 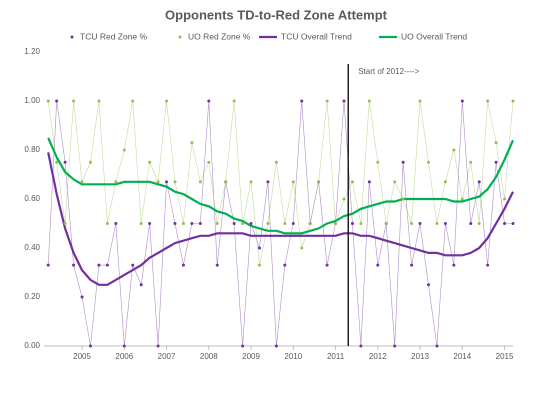 What do you see at coordinates (434, 36) in the screenshot?
I see `legend-label: UO Overall Trend` at bounding box center [434, 36].